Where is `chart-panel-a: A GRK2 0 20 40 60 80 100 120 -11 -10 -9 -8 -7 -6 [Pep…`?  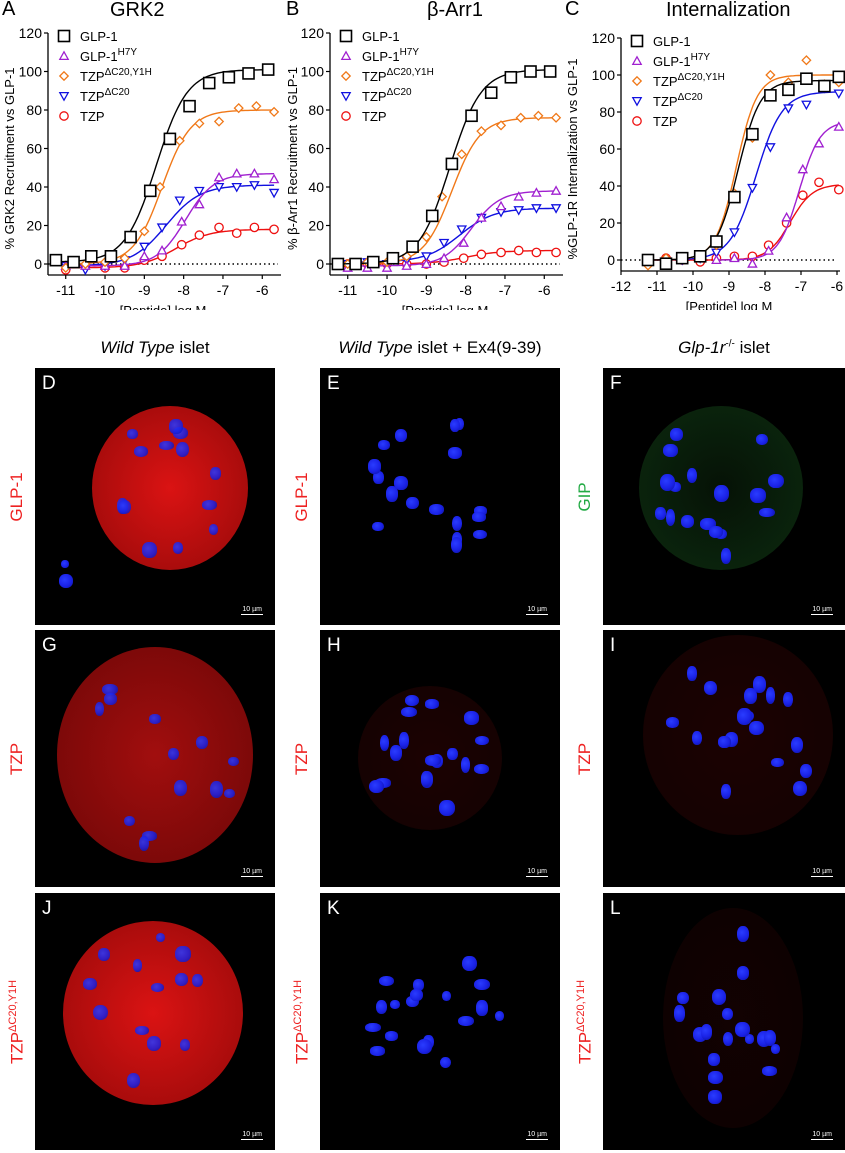
chart-panel-a: A GRK2 0 20 40 60 80 100 120 -11 -10 -9 -8 -7 -6 [Pep… is located at coordinates (142, 155).